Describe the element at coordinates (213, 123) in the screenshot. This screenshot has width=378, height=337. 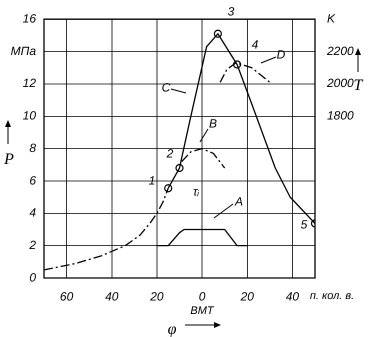
I see `annotation: B` at that location.